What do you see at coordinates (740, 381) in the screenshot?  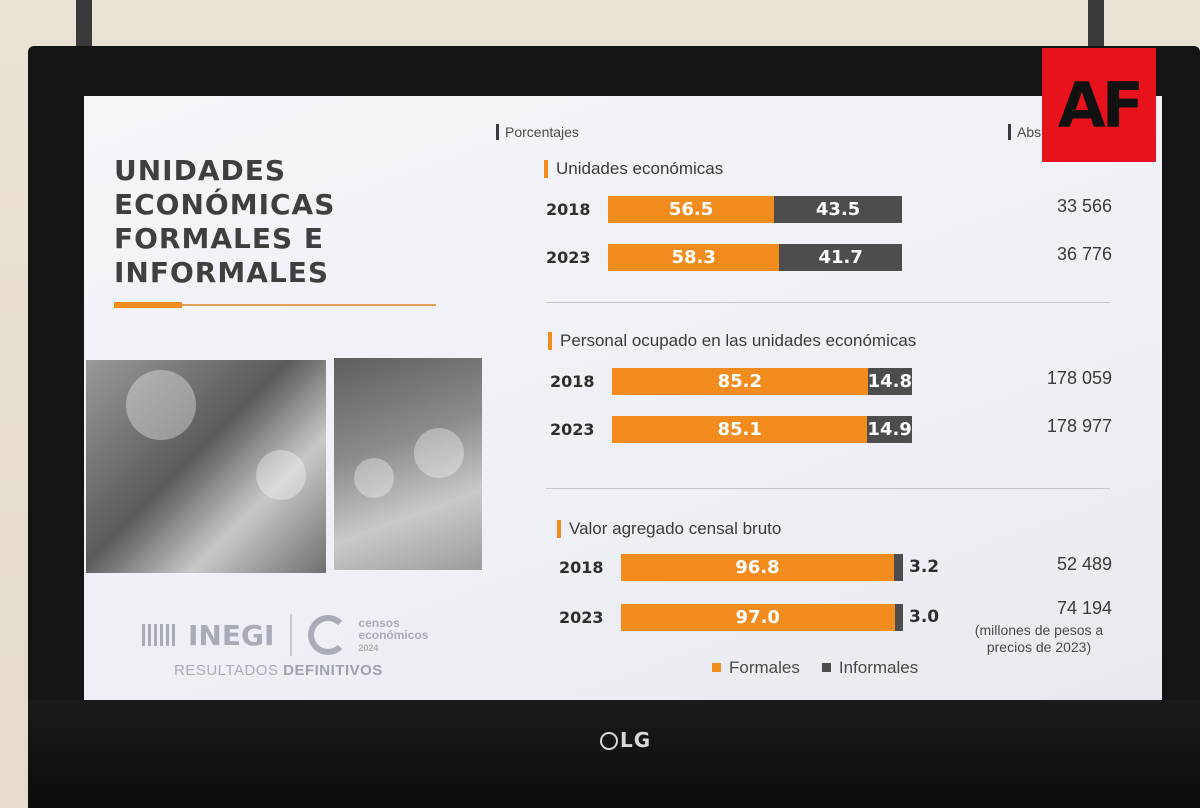 I see `bar-segment-formales: 85.2` at bounding box center [740, 381].